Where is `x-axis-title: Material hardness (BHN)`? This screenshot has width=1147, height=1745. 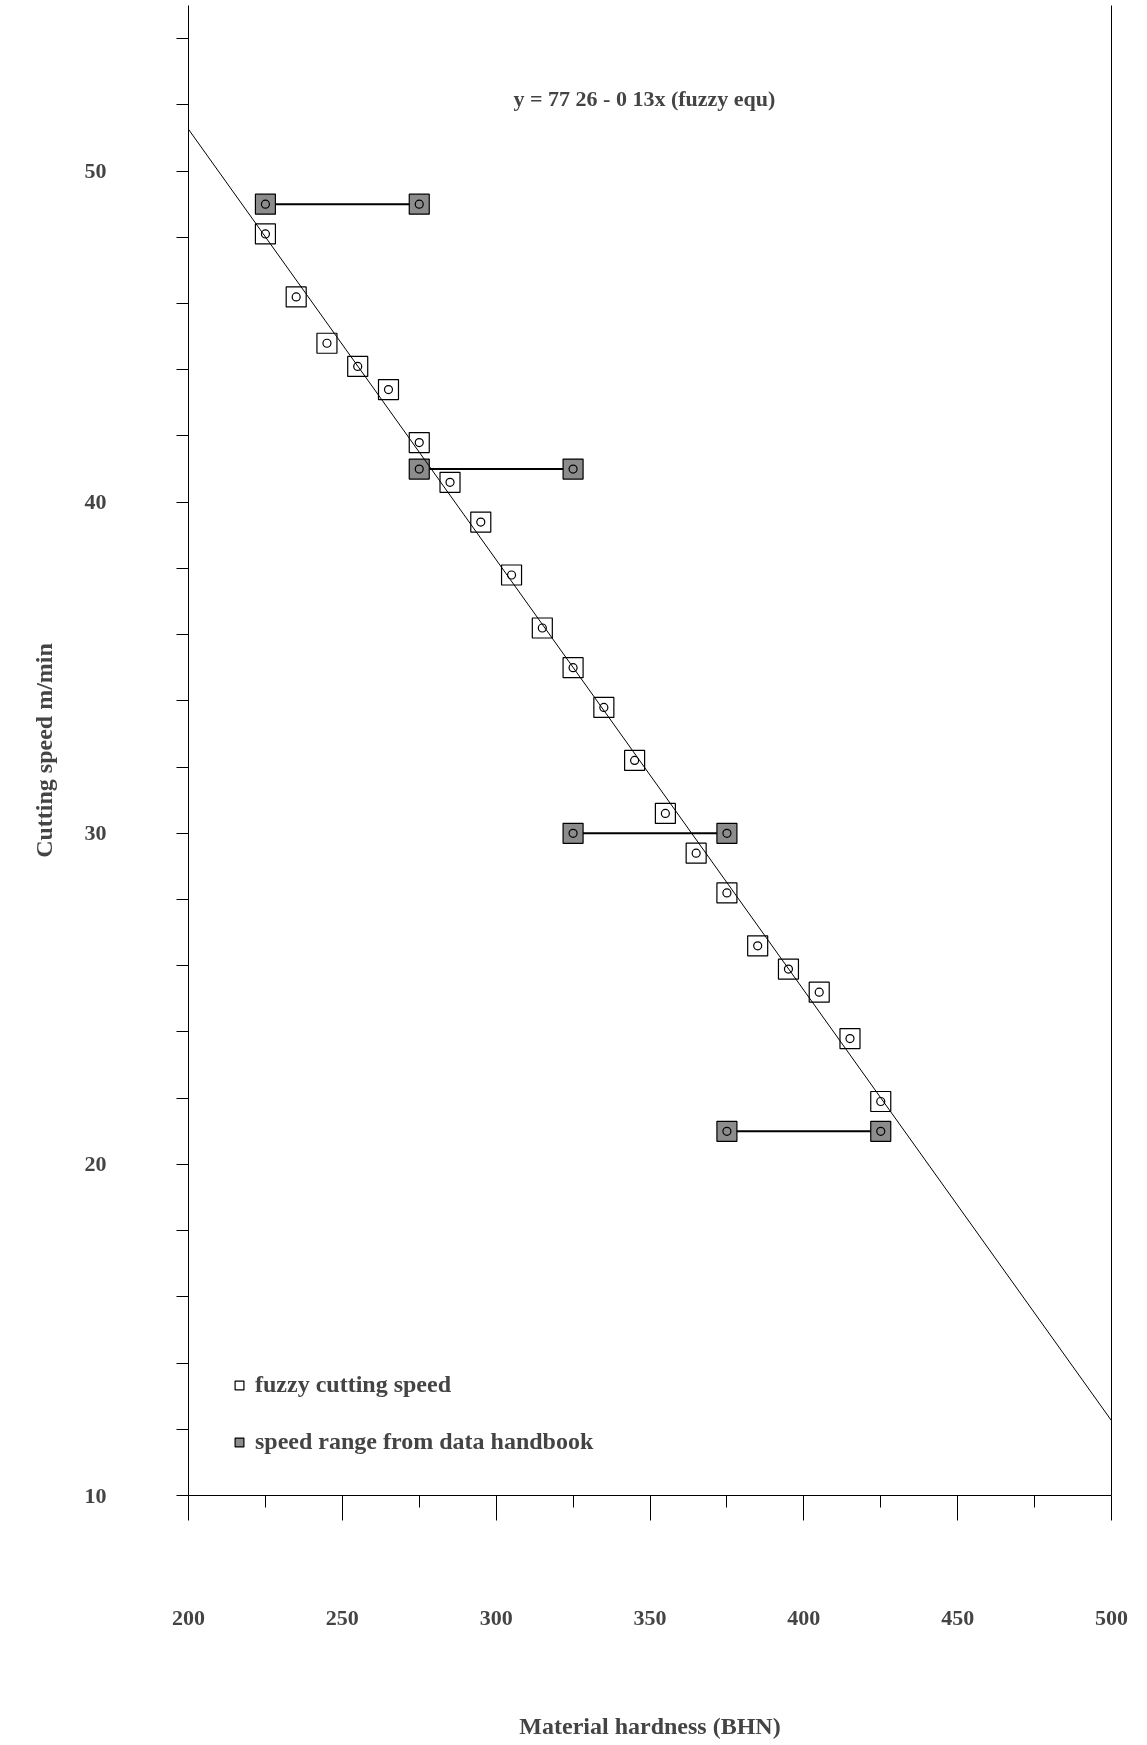
x-axis-title: Material hardness (BHN) is located at coordinates (650, 1725).